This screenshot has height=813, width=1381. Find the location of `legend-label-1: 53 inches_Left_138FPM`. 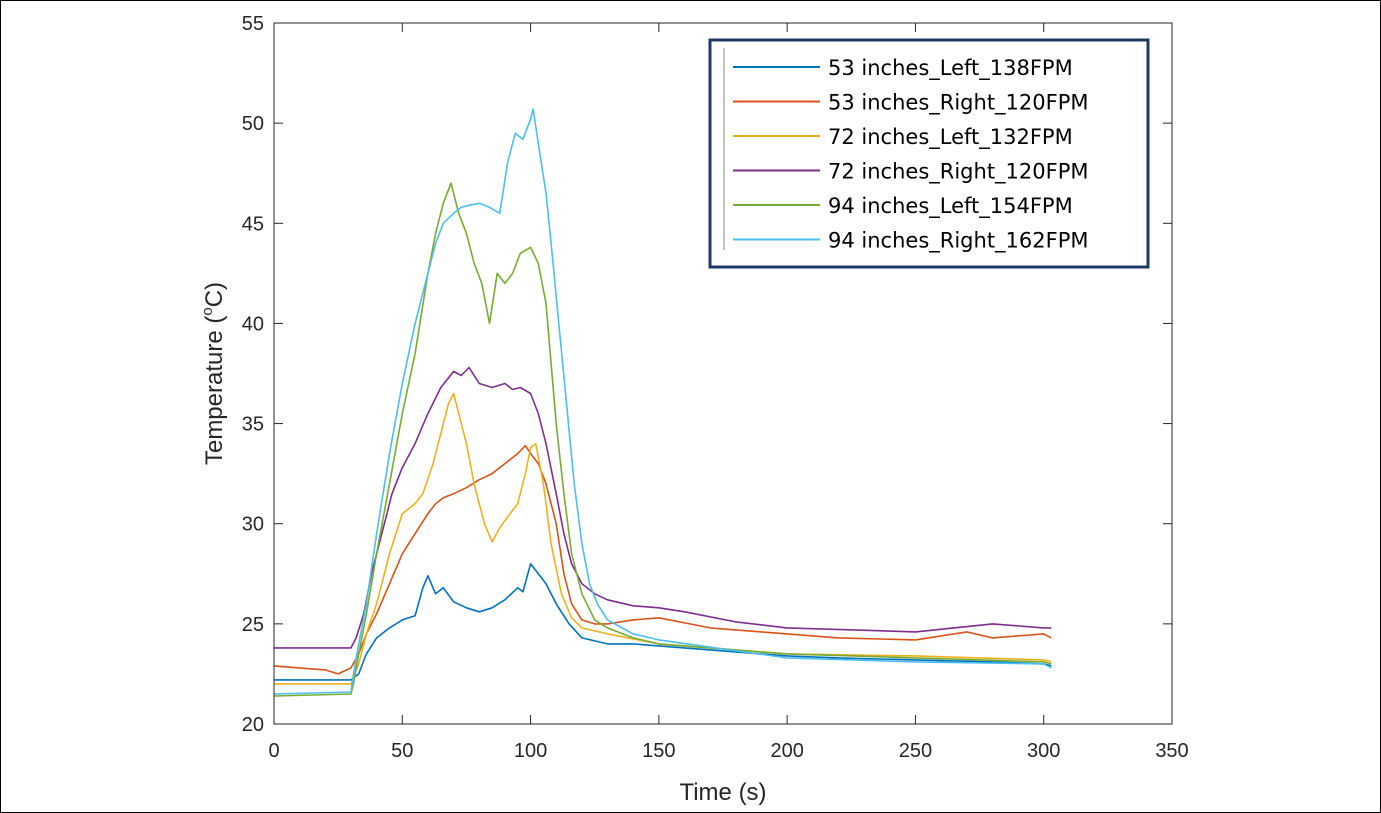

legend-label-1: 53 inches_Left_138FPM is located at coordinates (950, 68).